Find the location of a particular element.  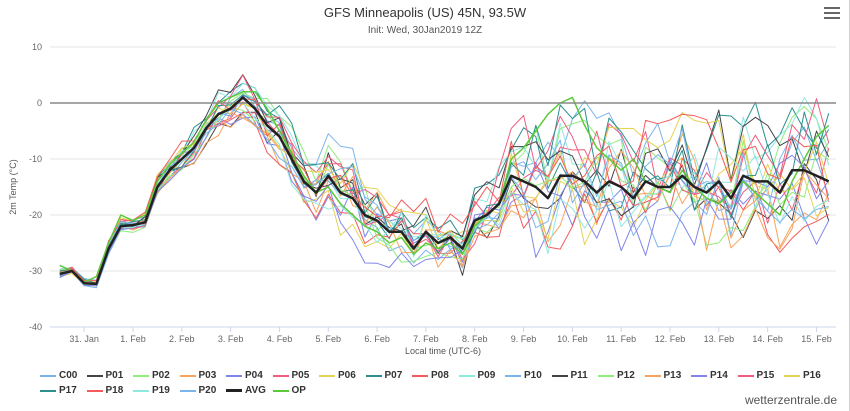

legend-label: P12 is located at coordinates (626, 375).